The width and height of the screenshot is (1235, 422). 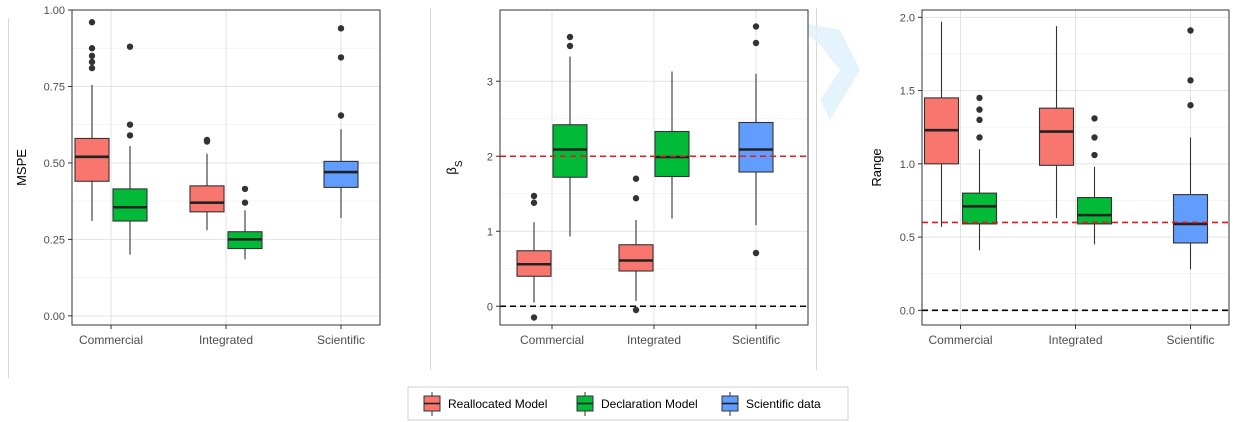 What do you see at coordinates (907, 92) in the screenshot?
I see `y-tick-label: 1.5` at bounding box center [907, 92].